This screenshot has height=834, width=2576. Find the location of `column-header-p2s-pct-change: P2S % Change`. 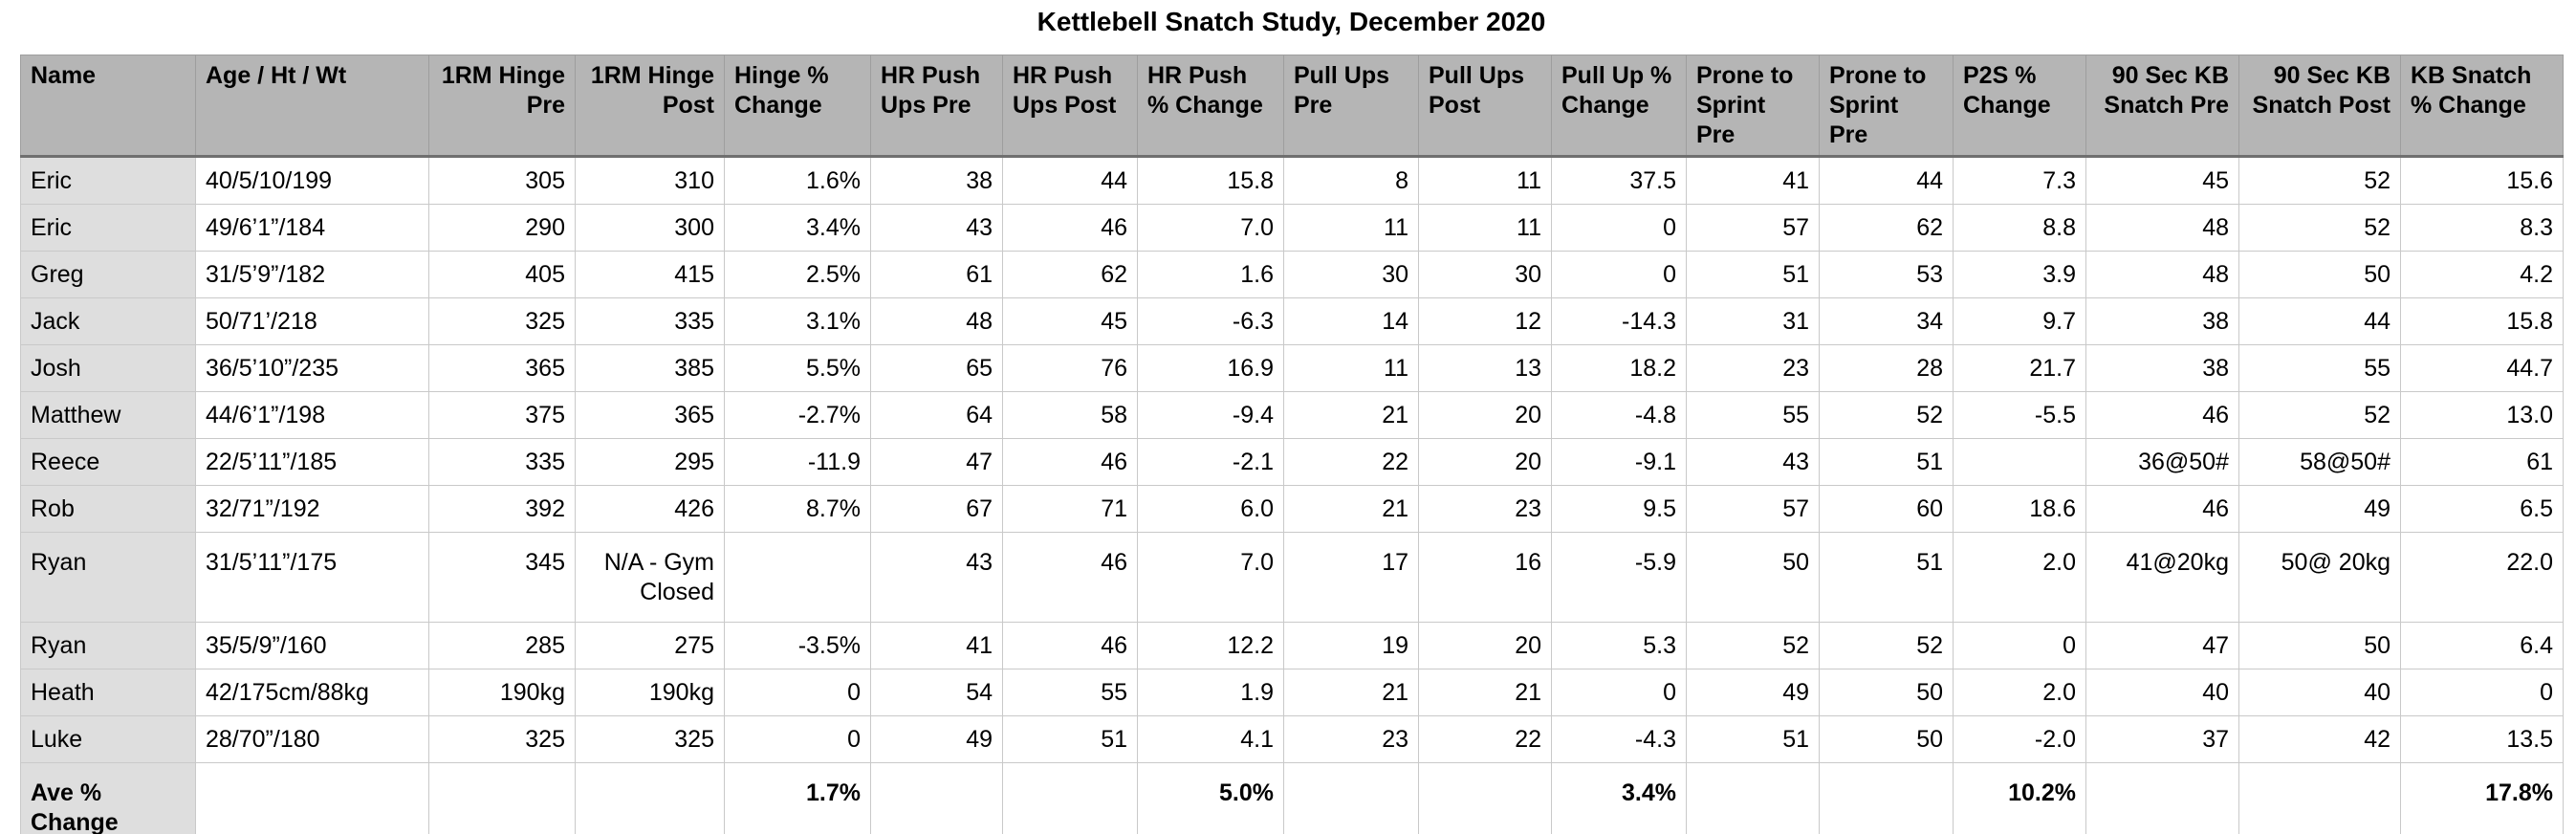

column-header-p2s-pct-change: P2S % Change is located at coordinates (2019, 106).